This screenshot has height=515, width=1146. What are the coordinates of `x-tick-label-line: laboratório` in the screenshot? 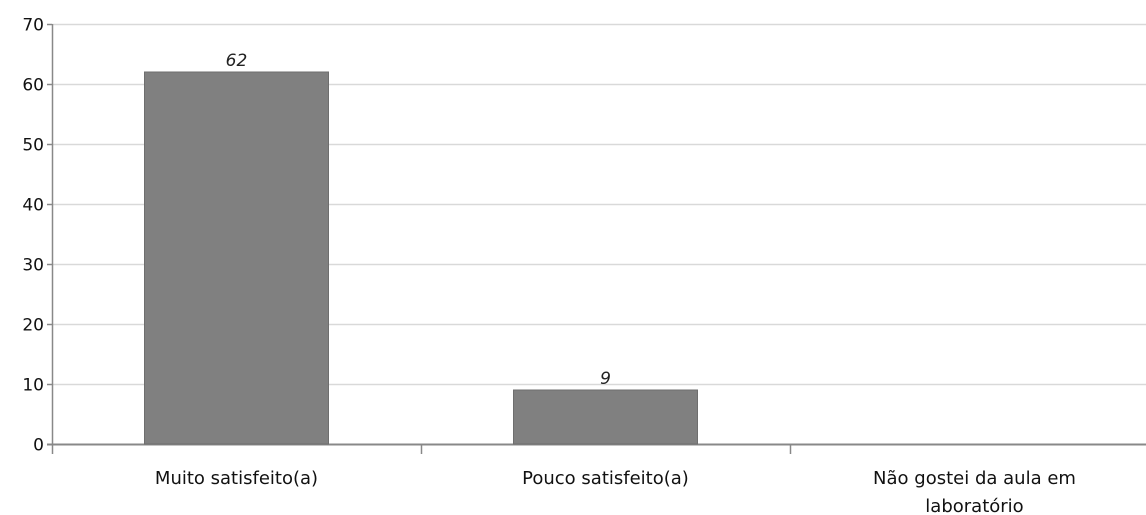 It's located at (974, 505).